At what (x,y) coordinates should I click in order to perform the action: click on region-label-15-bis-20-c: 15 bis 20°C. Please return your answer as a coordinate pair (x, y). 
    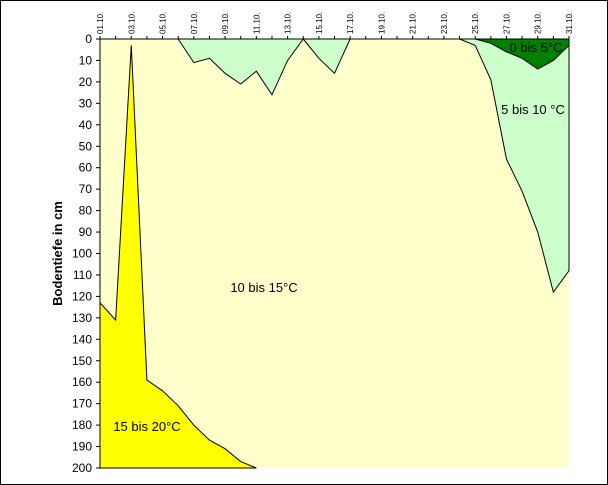
    Looking at the image, I should click on (146, 426).